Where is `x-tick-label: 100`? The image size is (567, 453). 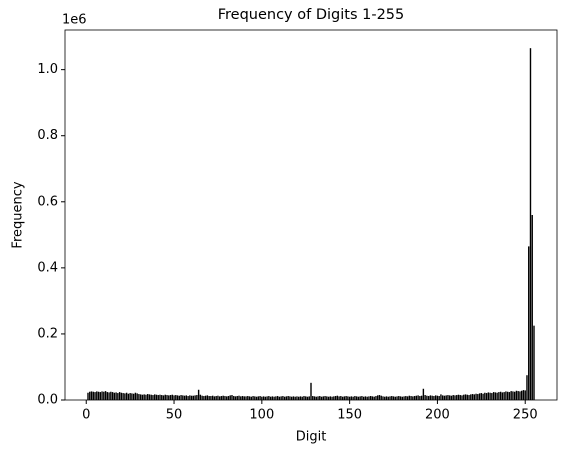 x-tick-label: 100 is located at coordinates (261, 415).